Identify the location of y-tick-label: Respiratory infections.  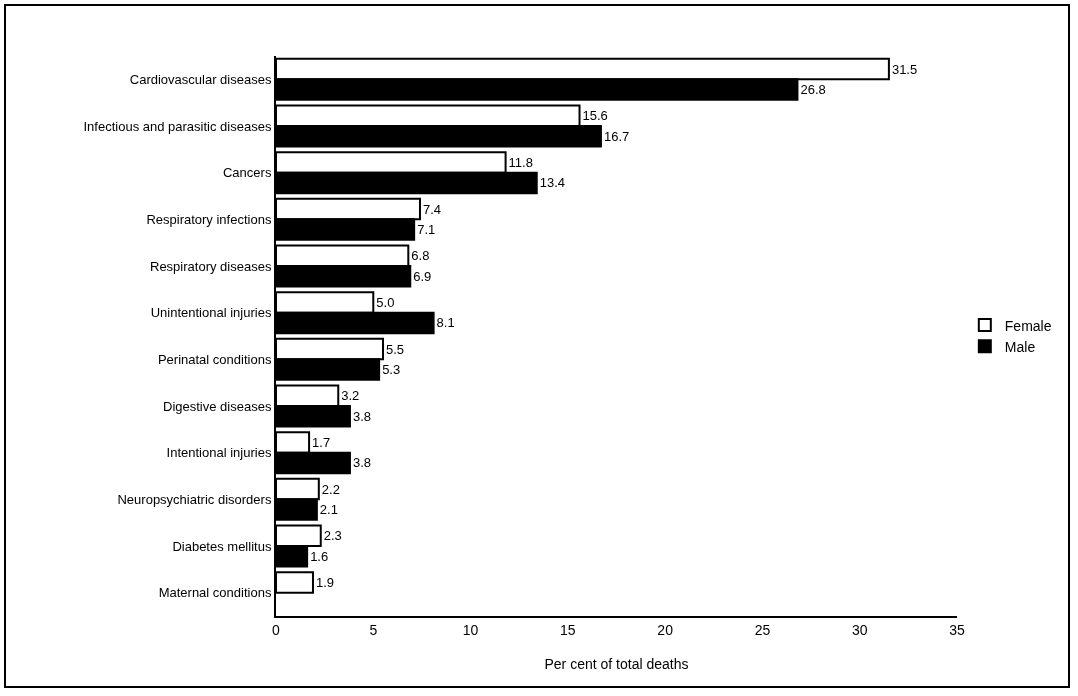
(209, 219).